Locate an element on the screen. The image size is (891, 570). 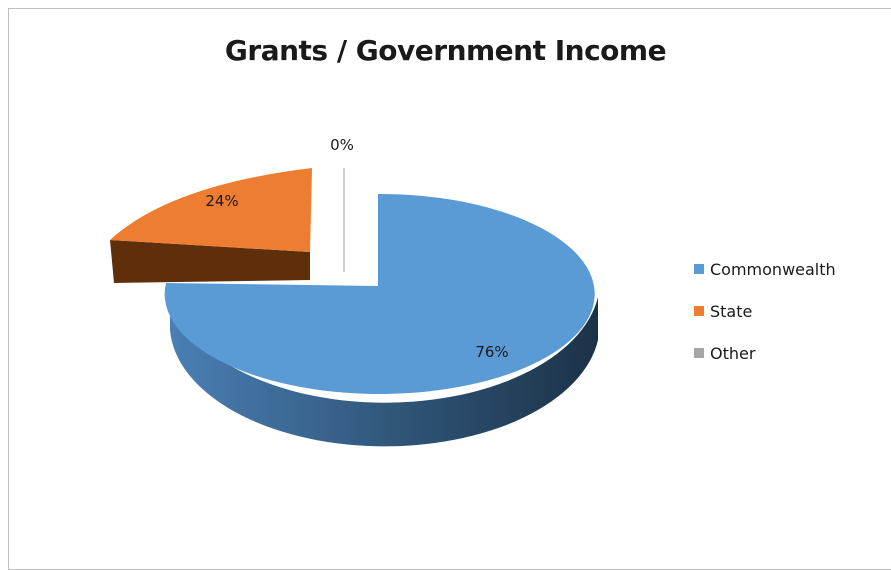
chart-legend: Commonwealth State Other is located at coordinates (765, 321).